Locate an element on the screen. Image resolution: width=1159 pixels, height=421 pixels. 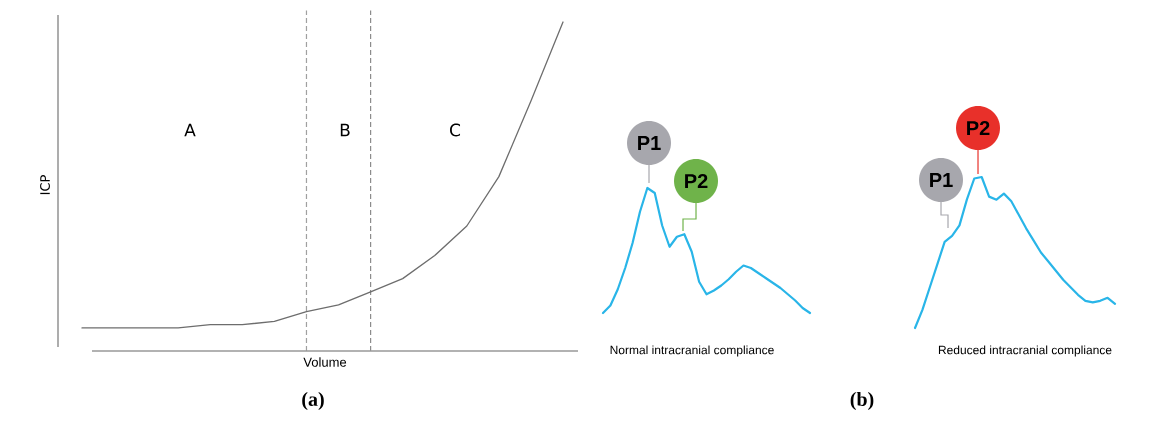
x-axis-title: Normal intracranial compliance is located at coordinates (692, 351).